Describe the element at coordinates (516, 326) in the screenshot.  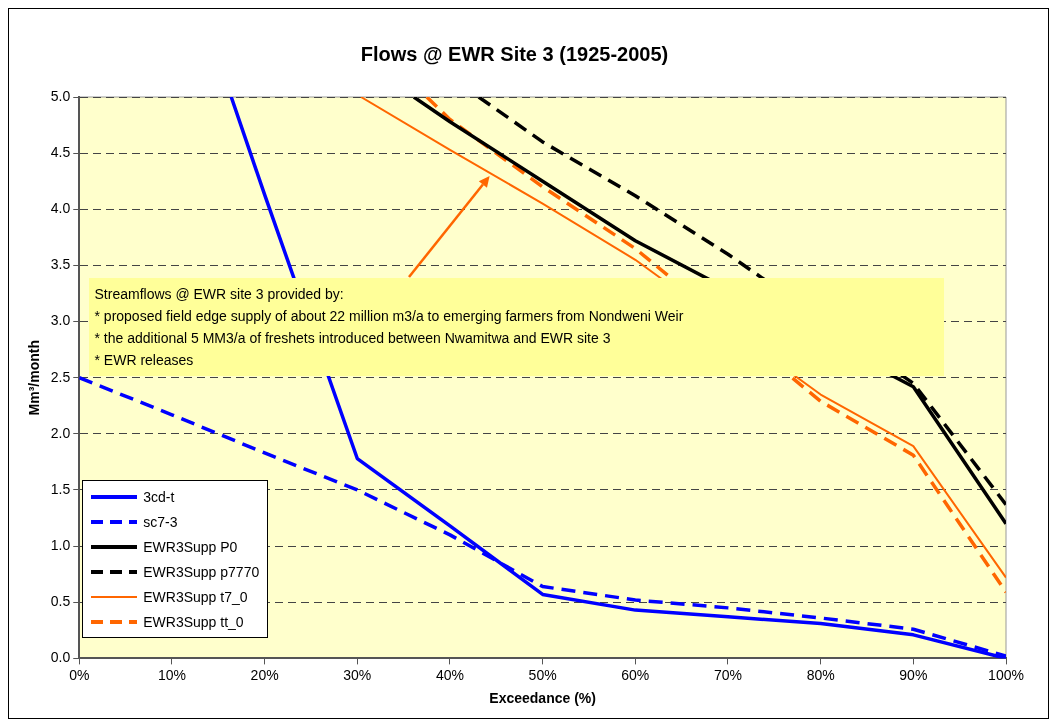
I see `note-box: Streamflows @ EWR site 3 provided by: * proposed field edge supply of about 22 million m3/a to emerging farmers from Nondweni Weir * the additional 5 MM3/a of freshets introduced between Nwamitwa and EWR site 3 * EWR releases` at that location.